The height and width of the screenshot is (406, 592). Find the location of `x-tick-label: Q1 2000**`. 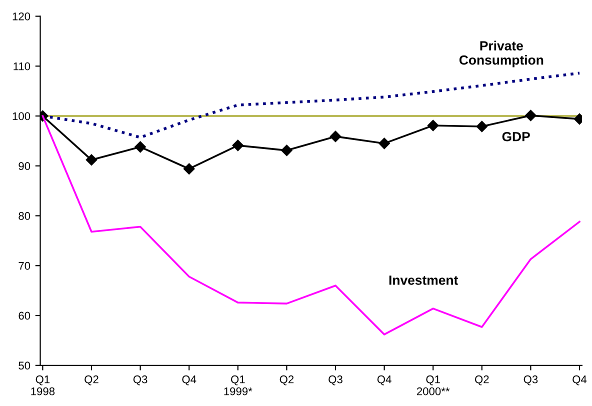

x-tick-label: Q1 2000** is located at coordinates (433, 385).